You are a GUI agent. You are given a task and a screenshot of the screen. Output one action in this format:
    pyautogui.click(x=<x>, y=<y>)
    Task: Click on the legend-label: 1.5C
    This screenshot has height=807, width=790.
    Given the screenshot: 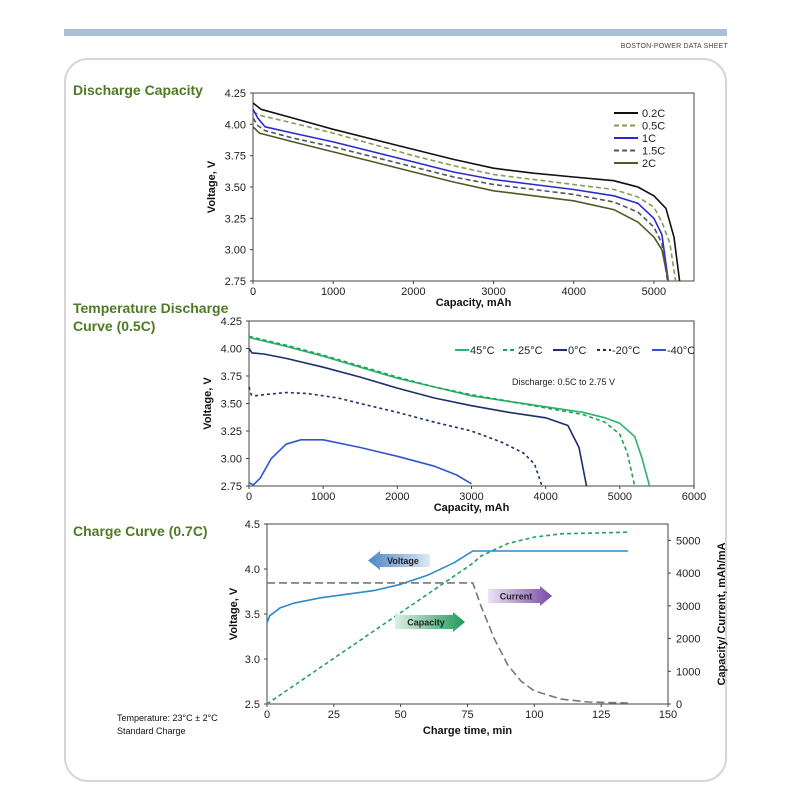 What is the action you would take?
    pyautogui.click(x=653, y=152)
    